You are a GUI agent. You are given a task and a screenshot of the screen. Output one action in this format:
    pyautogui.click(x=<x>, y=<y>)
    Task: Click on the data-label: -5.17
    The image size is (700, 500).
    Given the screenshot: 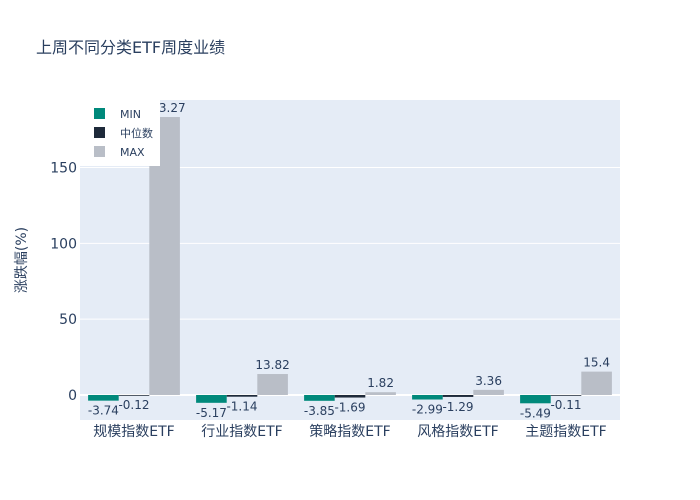 What is the action you would take?
    pyautogui.click(x=211, y=413)
    